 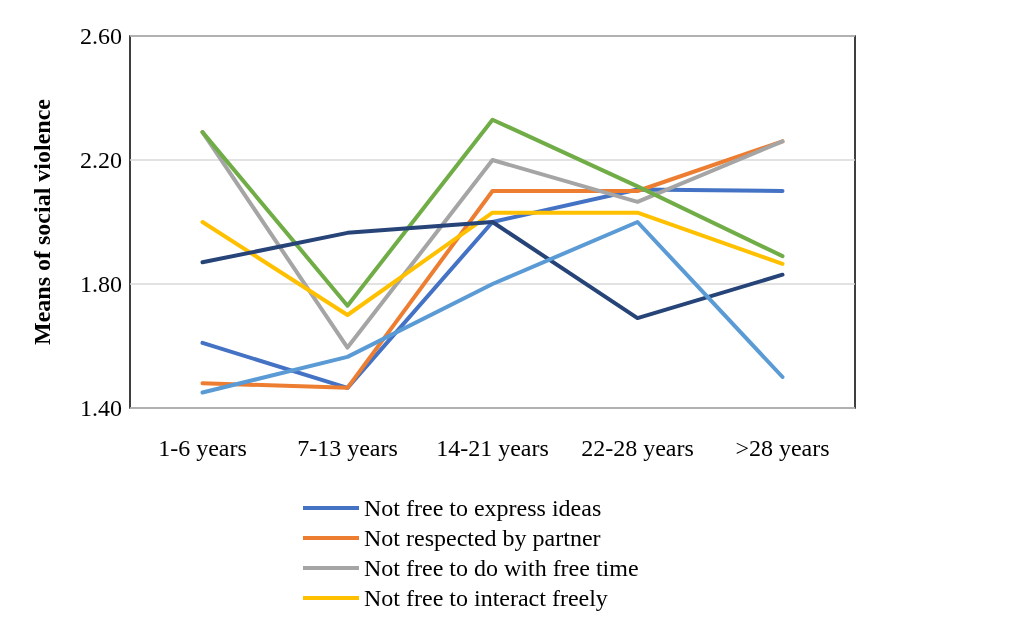 I want to click on legend-label: Not free to interact freely, so click(x=486, y=598).